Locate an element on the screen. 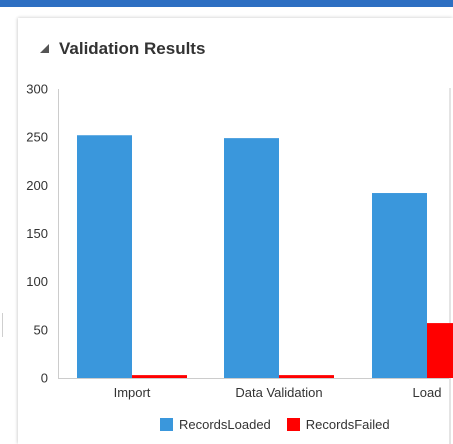 This screenshot has width=453, height=444. chart-legend: RecordsLoaded RecordsFailed is located at coordinates (283, 424).